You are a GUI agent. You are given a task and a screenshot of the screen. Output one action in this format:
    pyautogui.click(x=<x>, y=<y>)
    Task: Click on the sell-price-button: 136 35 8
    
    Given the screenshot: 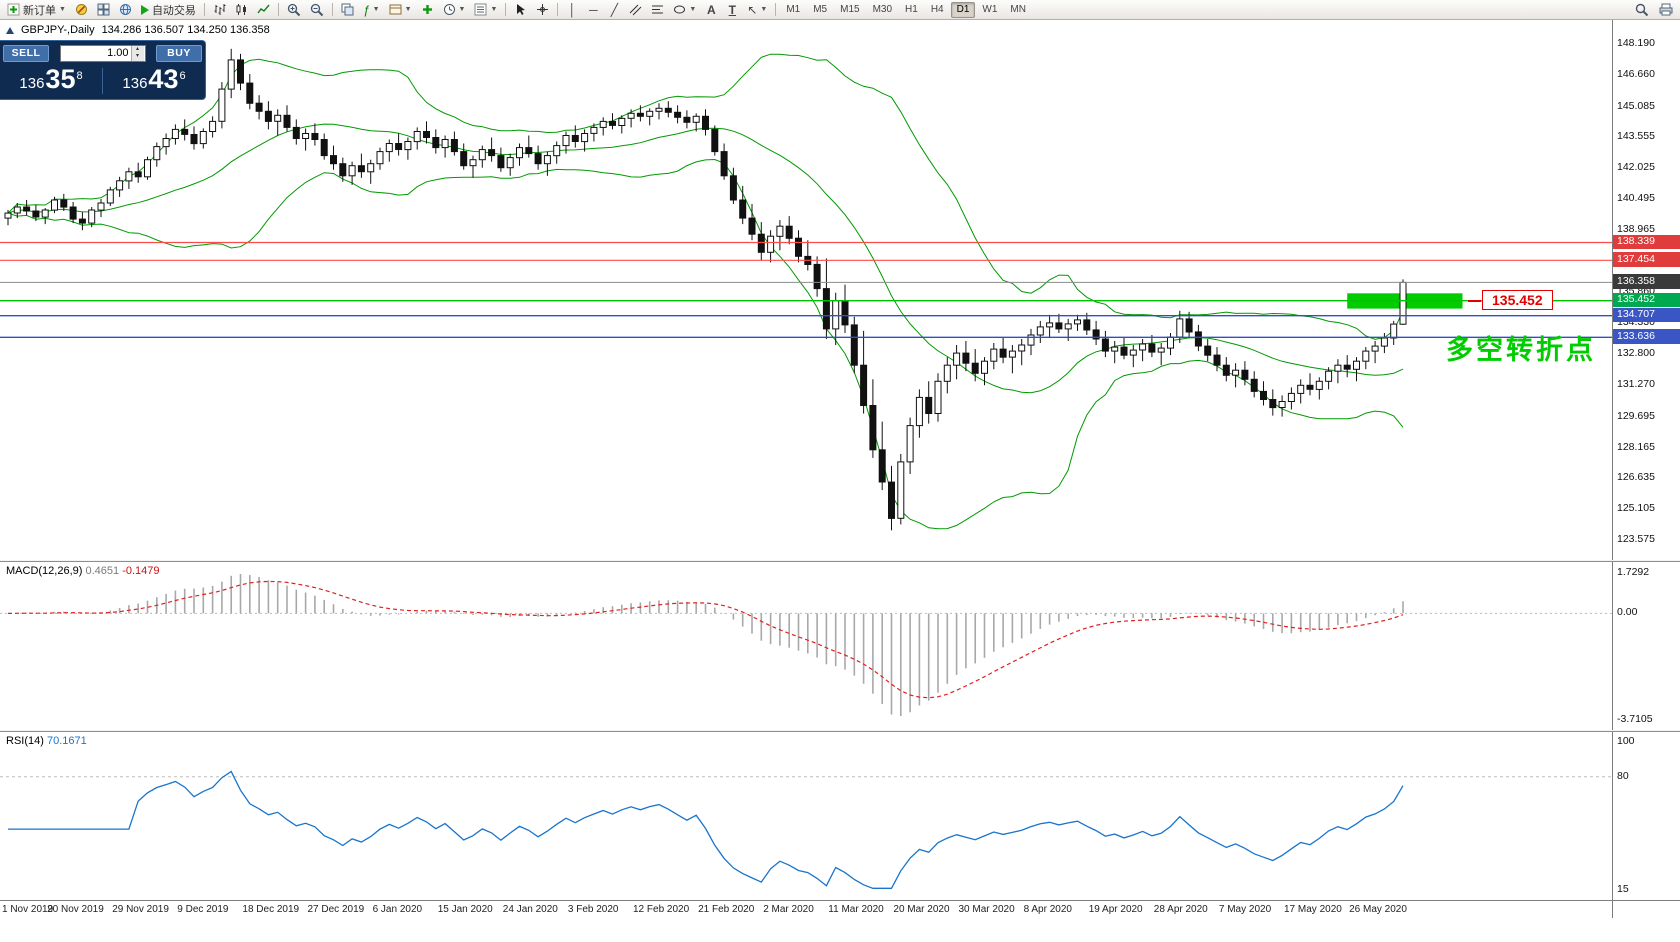 What is the action you would take?
    pyautogui.click(x=51, y=79)
    